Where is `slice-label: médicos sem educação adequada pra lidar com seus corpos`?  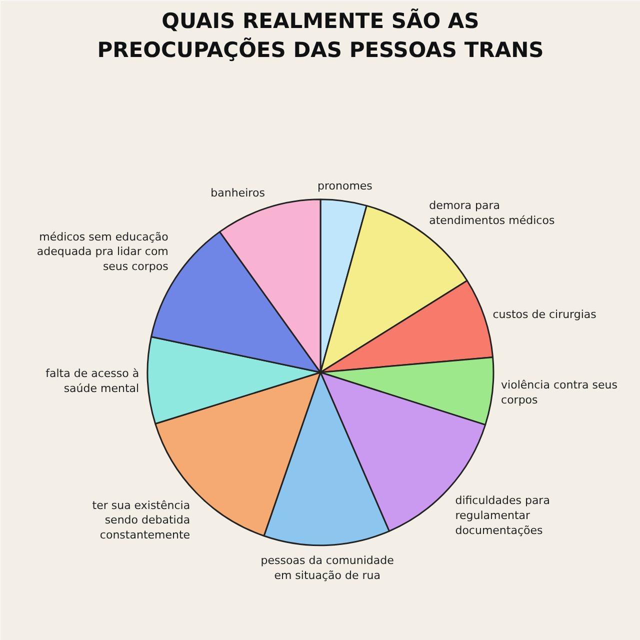 slice-label: médicos sem educação adequada pra lidar com seus corpos is located at coordinates (102, 252).